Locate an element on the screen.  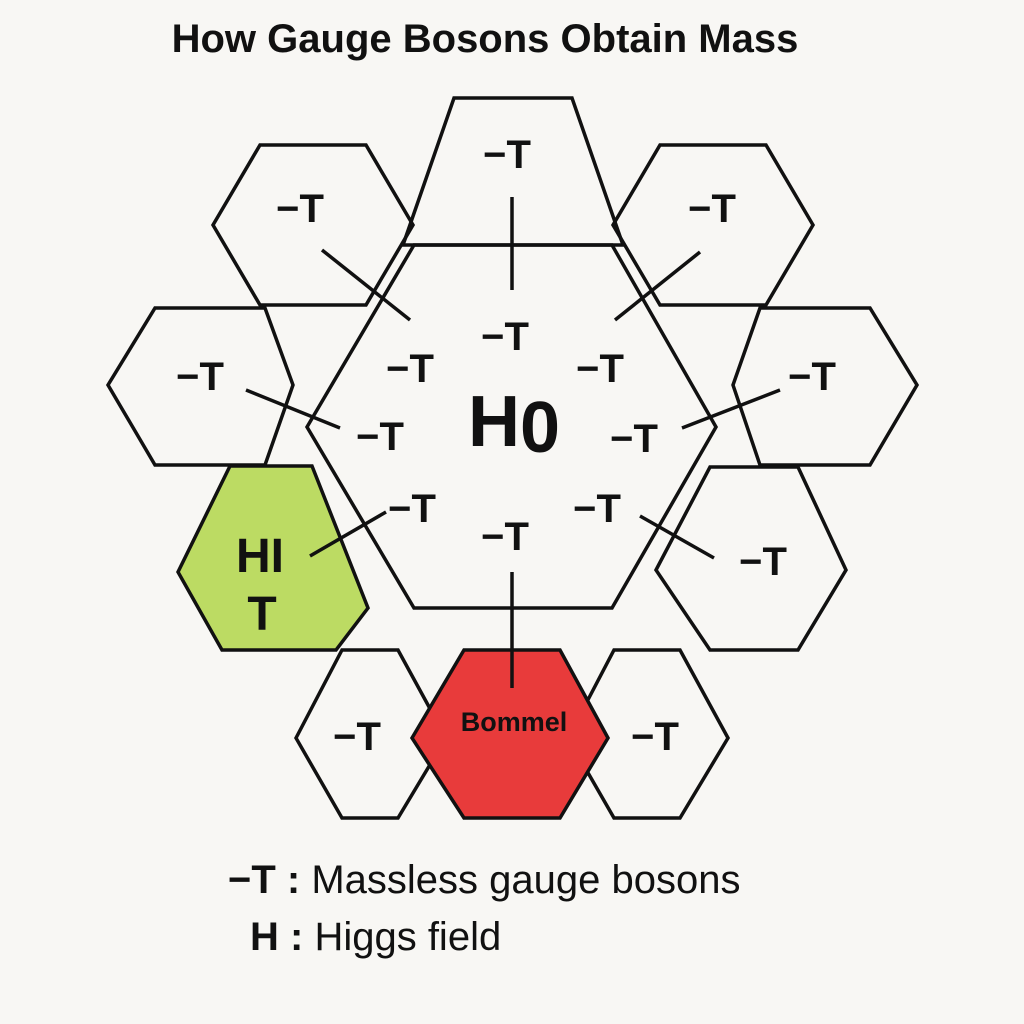
bommel-cell is located at coordinates (510, 734).